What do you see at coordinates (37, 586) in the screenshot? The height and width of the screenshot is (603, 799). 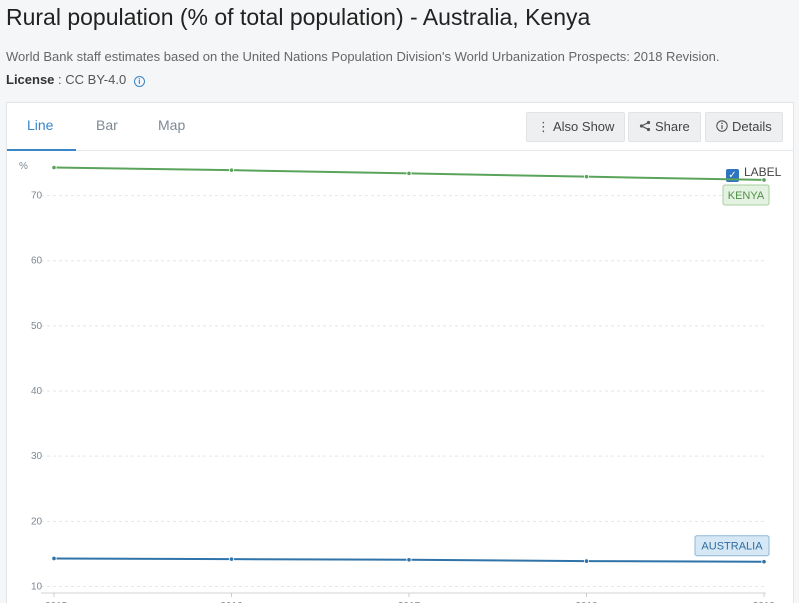 I see `y-tick-label: 10` at bounding box center [37, 586].